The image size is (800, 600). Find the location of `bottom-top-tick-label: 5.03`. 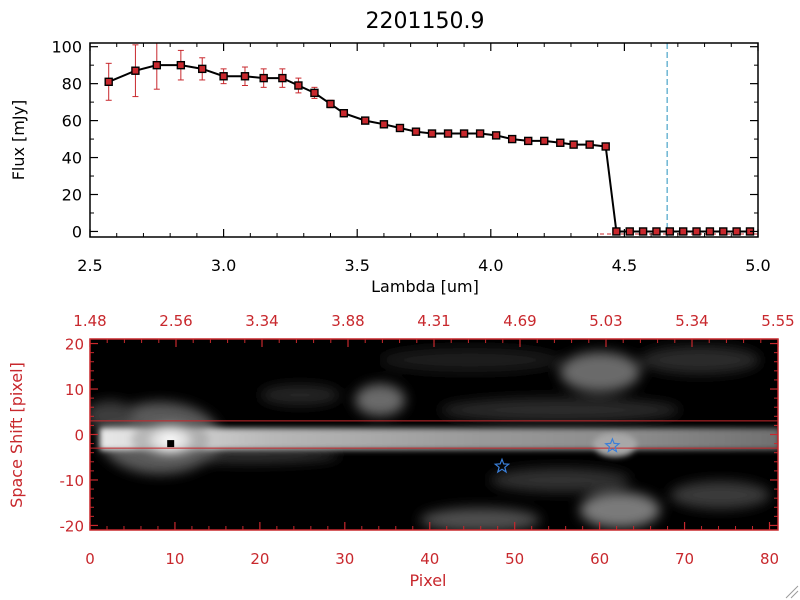

bottom-top-tick-label: 5.03 is located at coordinates (605, 321).